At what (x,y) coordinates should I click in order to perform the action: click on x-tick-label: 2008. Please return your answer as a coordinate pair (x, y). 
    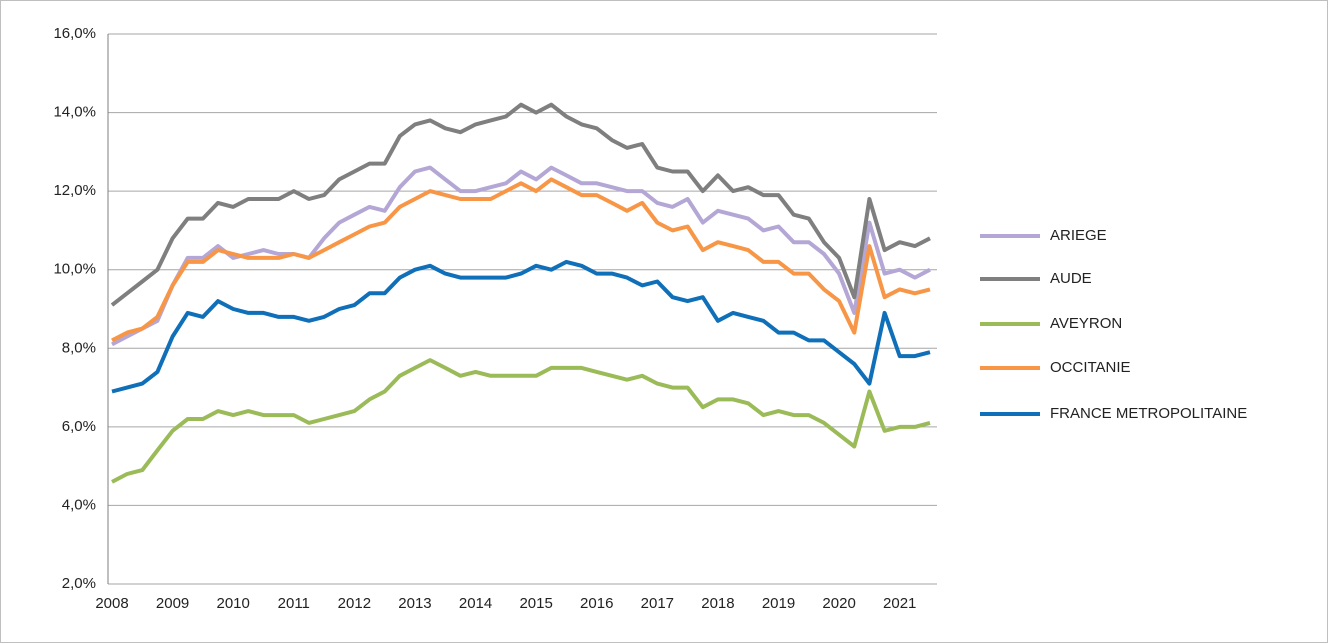
    Looking at the image, I should click on (111, 603).